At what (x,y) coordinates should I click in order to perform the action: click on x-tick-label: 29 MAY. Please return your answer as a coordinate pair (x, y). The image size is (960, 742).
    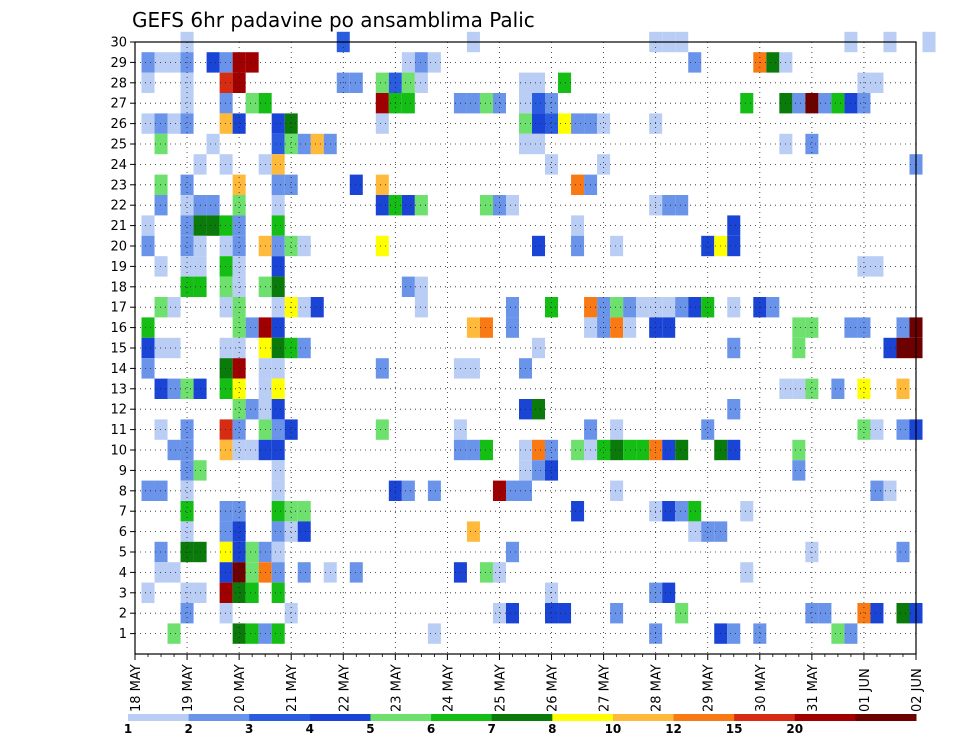
    Looking at the image, I should click on (709, 688).